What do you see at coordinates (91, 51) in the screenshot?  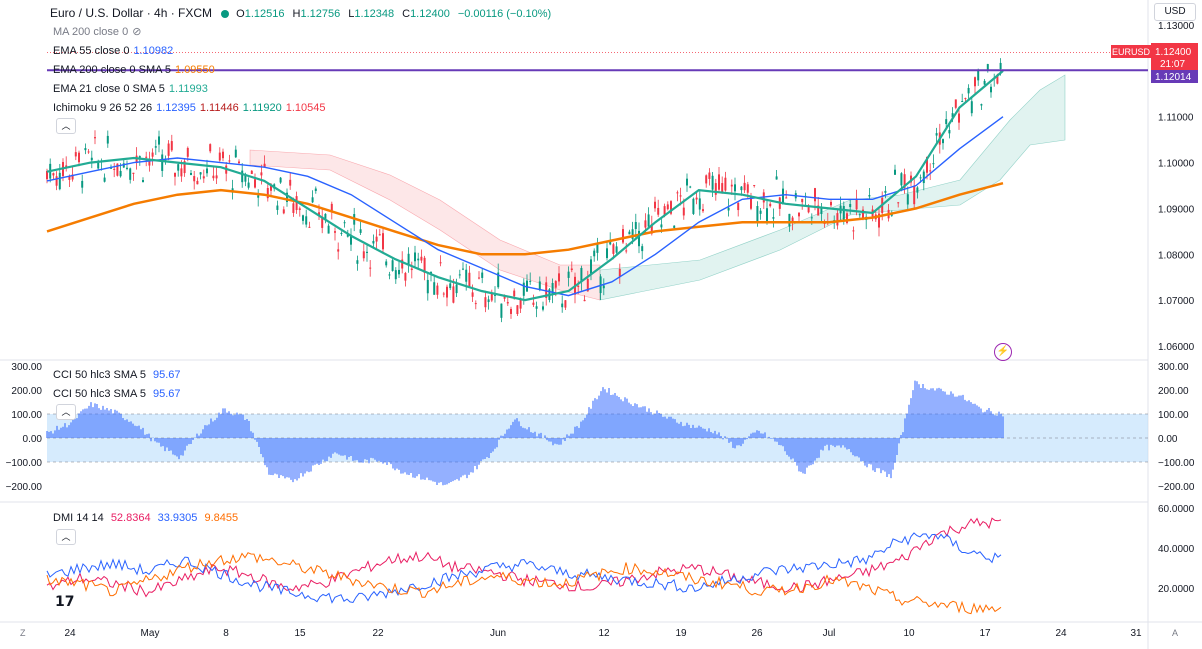 I see `indicator-label: EMA 55 close 0` at bounding box center [91, 51].